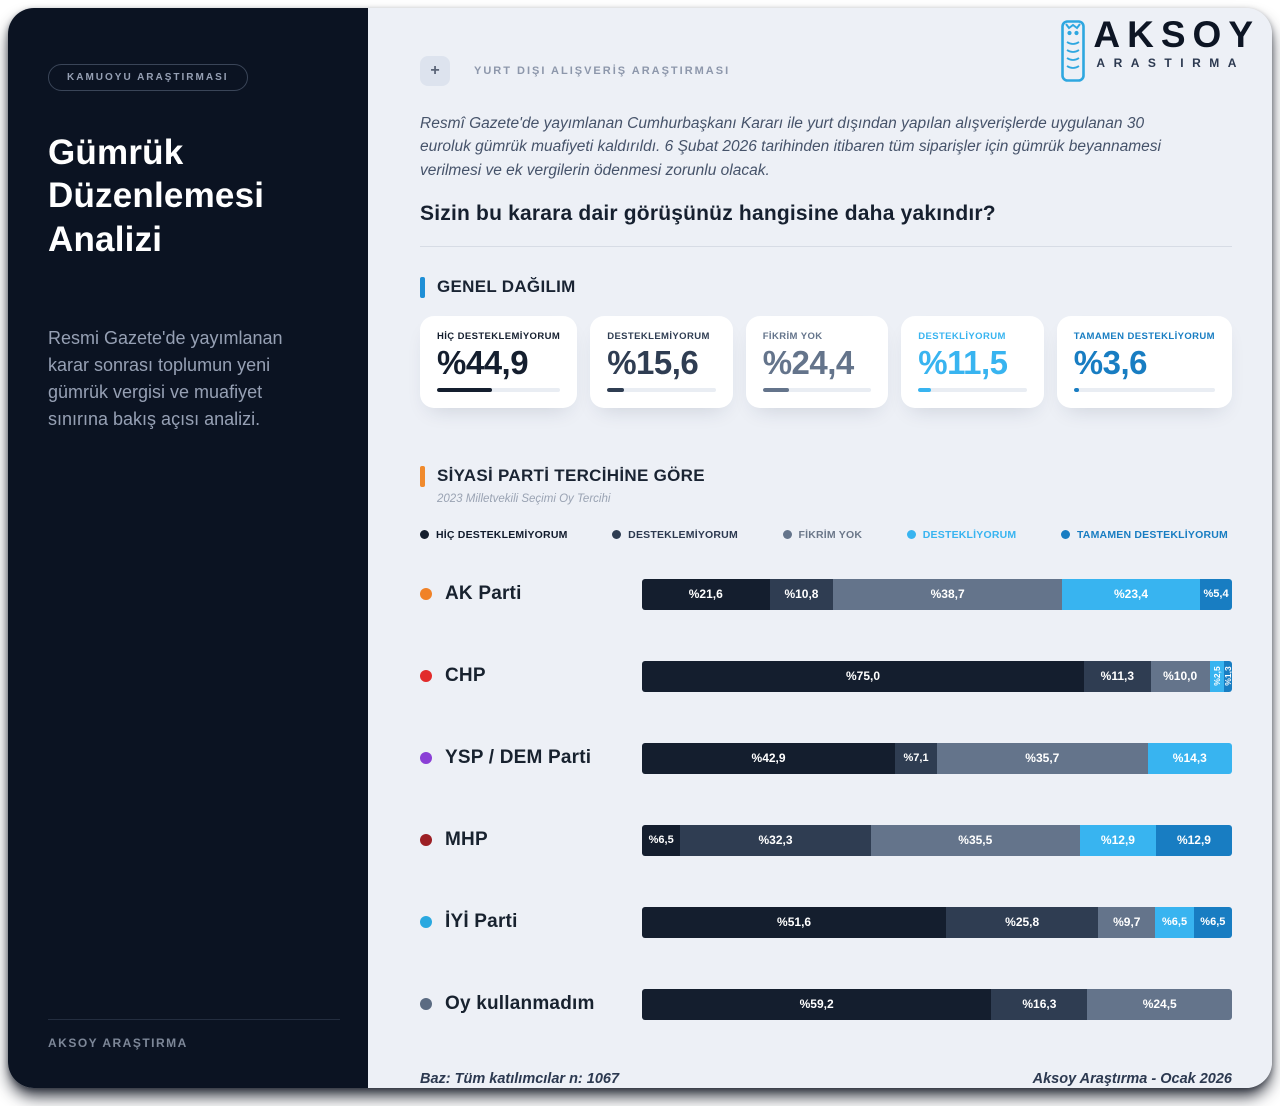 The height and width of the screenshot is (1106, 1280). I want to click on bar-segment-label: %14,3, so click(1189, 758).